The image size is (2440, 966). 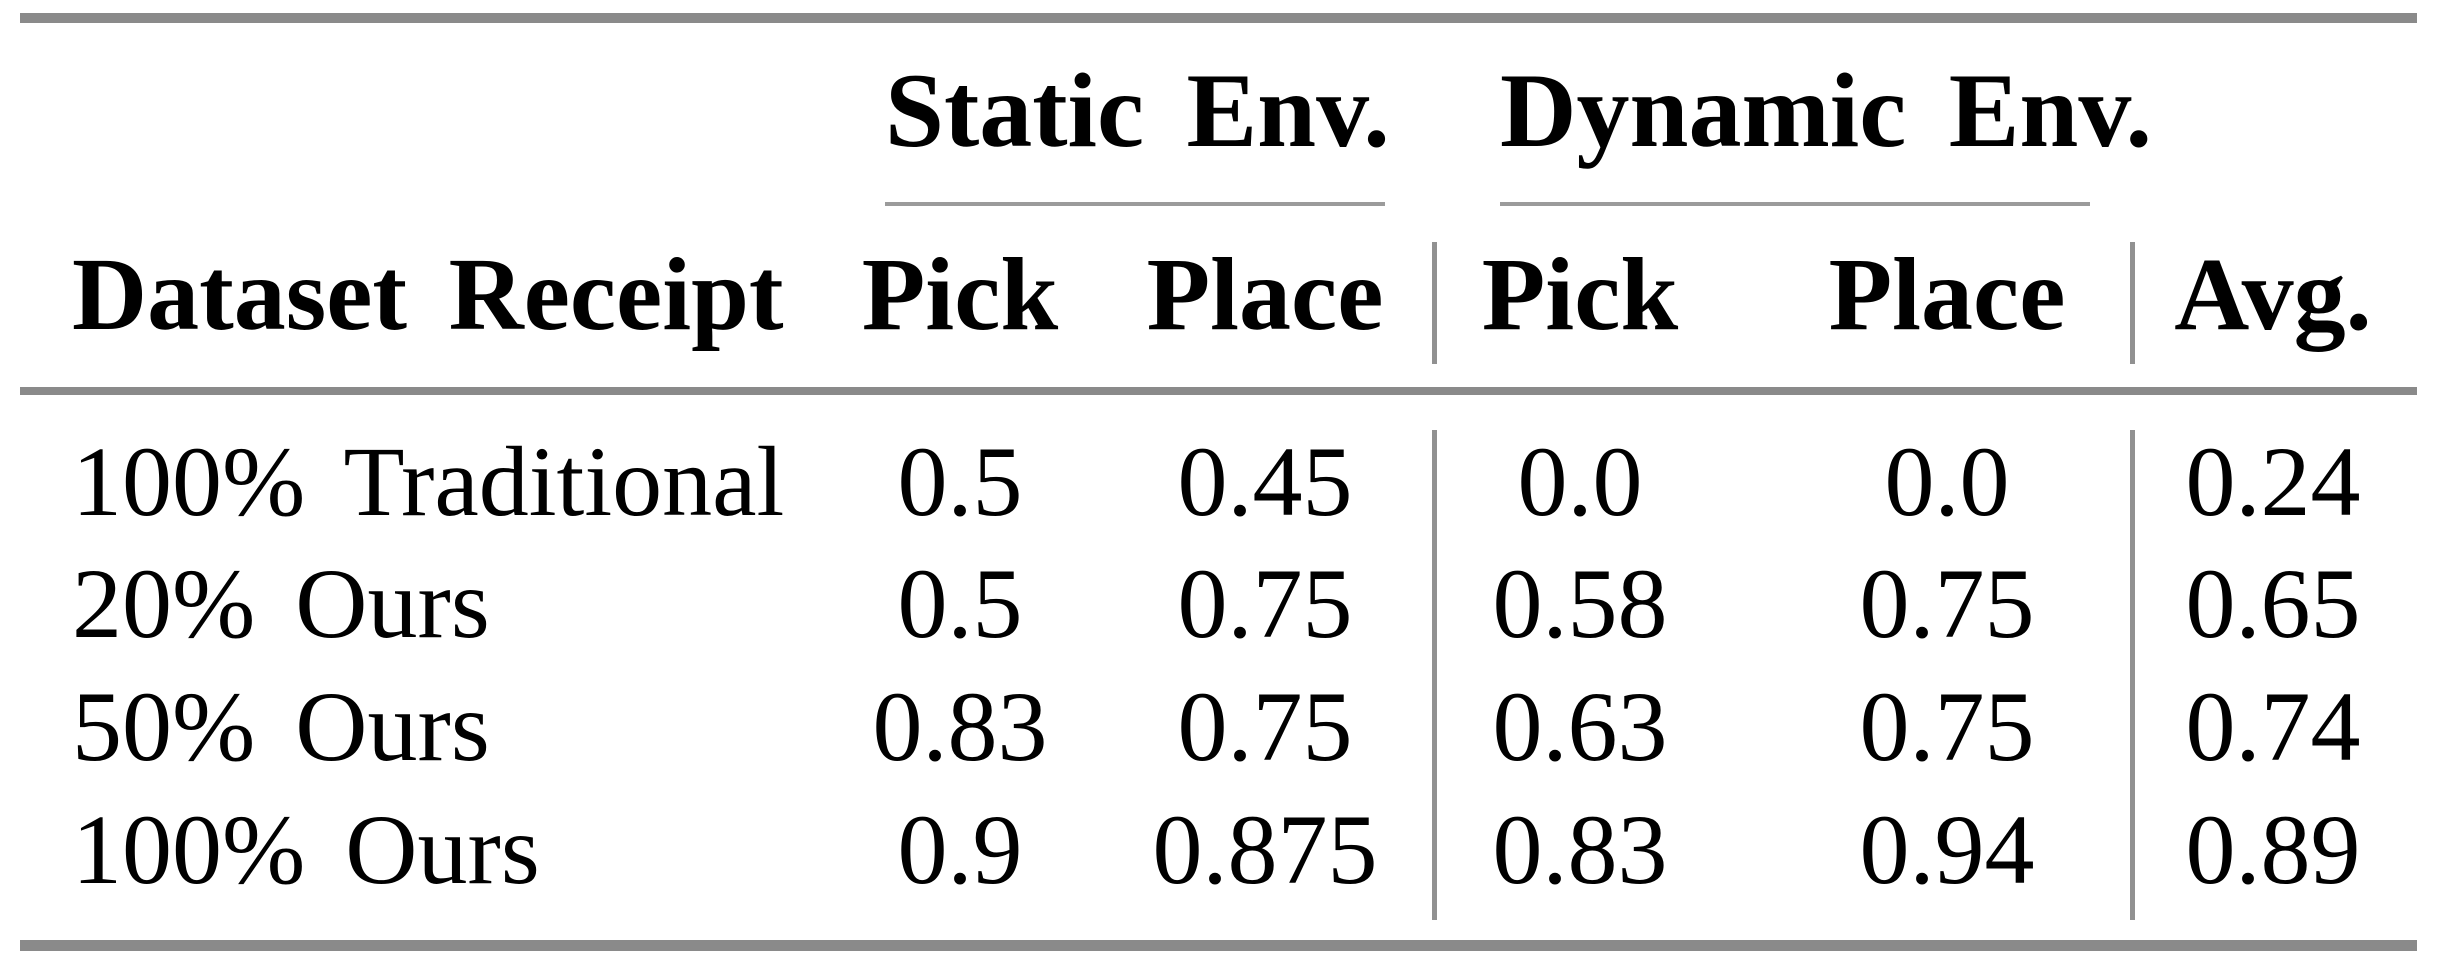 I want to click on row-label: 20% Ours, so click(x=281, y=603).